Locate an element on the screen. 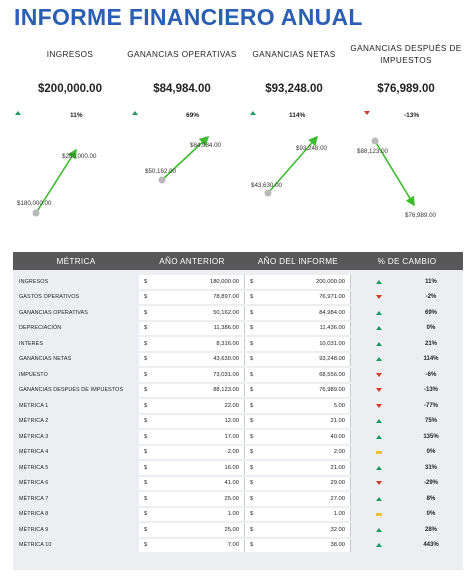 Image resolution: width=474 pixels, height=582 pixels. amount: 76,971.00 is located at coordinates (332, 297).